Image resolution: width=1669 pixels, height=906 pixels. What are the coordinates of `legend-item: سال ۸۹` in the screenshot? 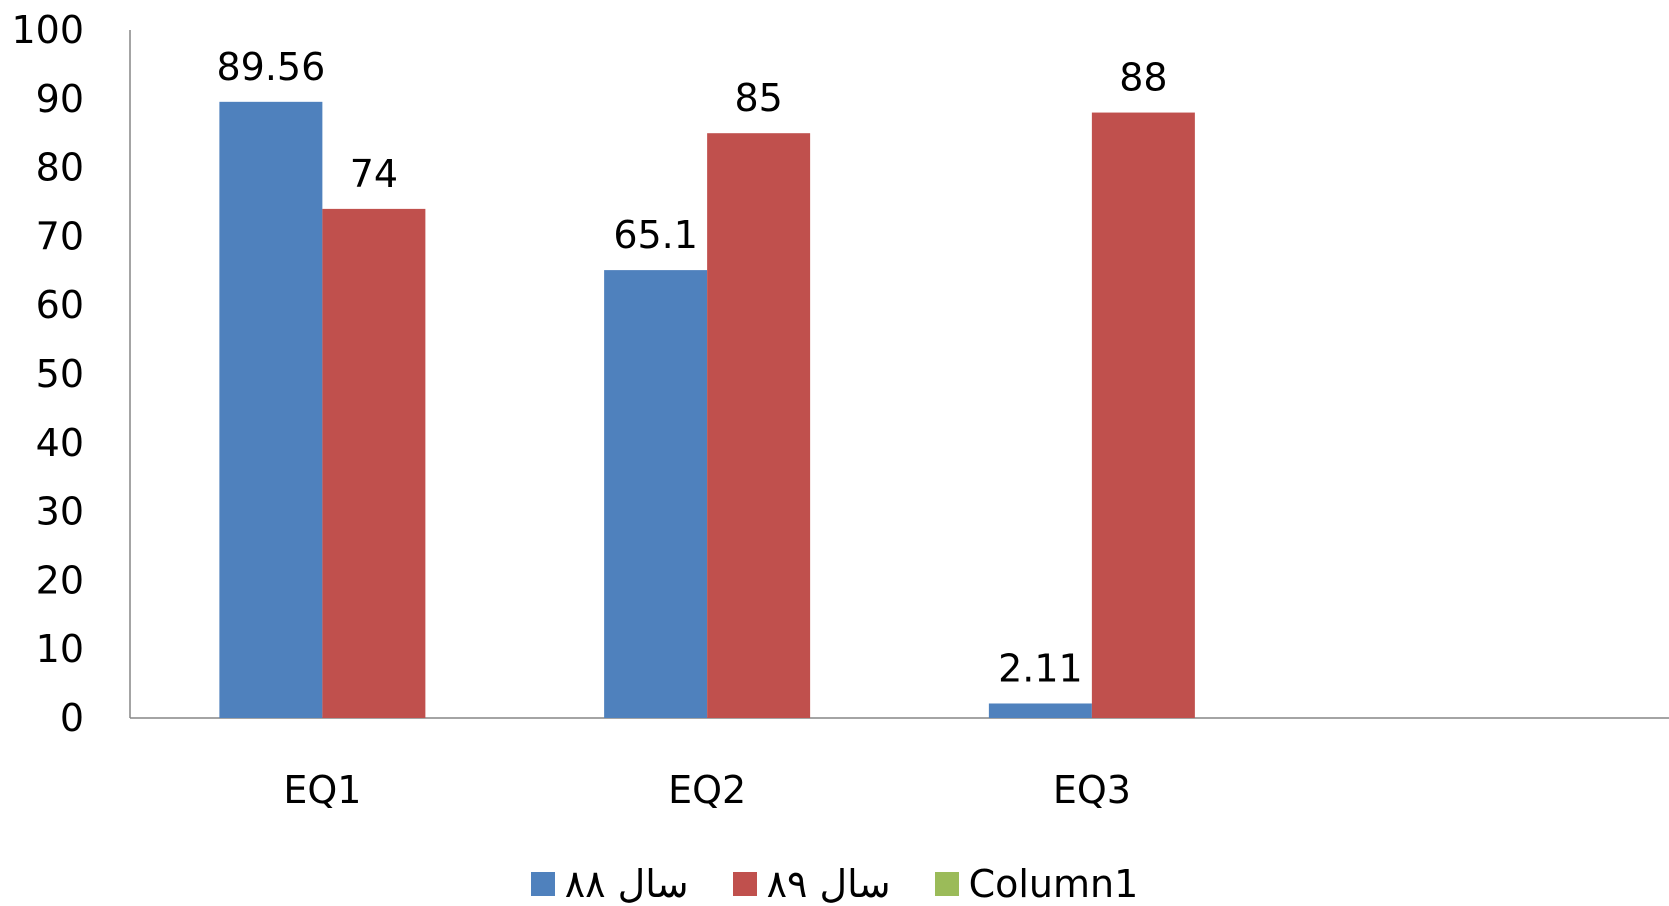 It's located at (811, 884).